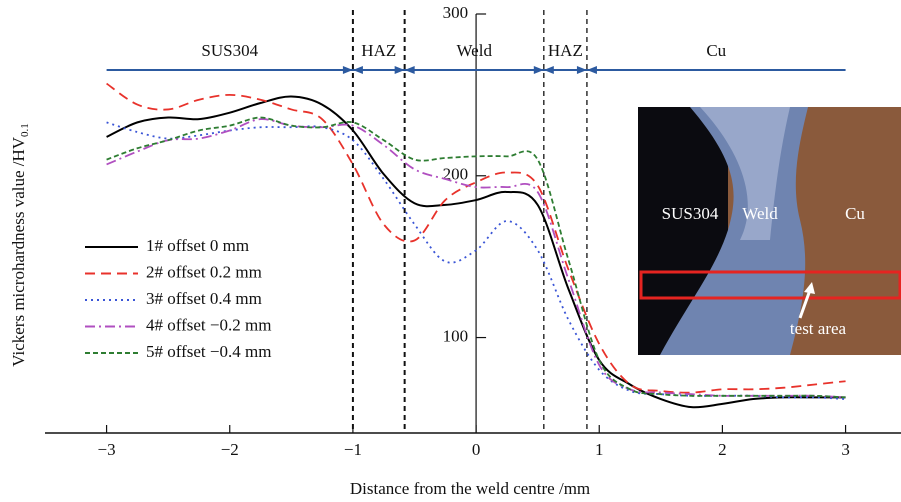  What do you see at coordinates (745, 173) in the screenshot?
I see `inset-weld-highlight` at bounding box center [745, 173].